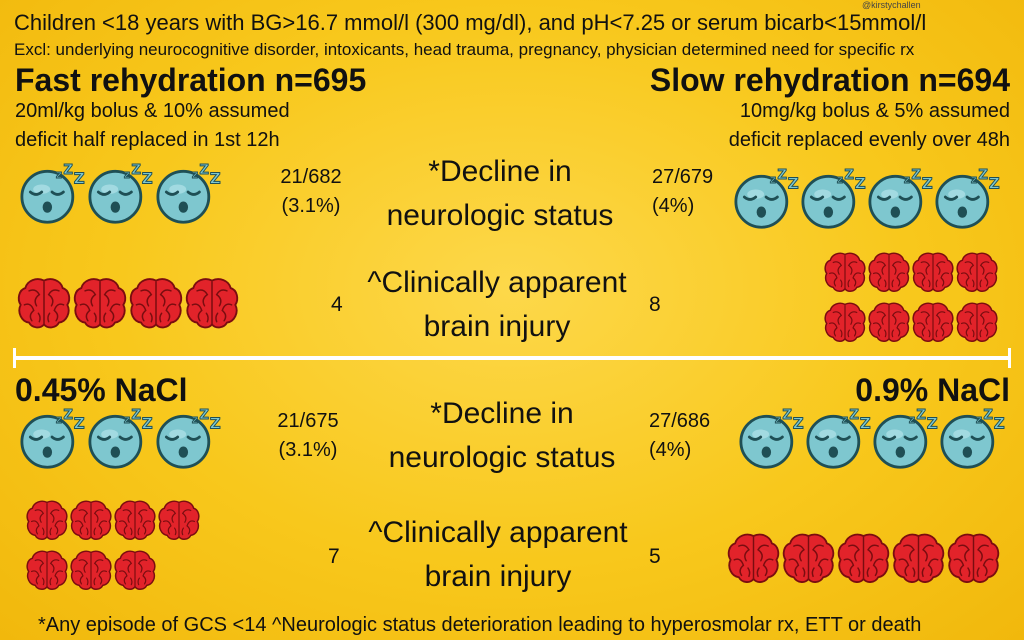 The width and height of the screenshot is (1024, 640). What do you see at coordinates (911, 297) in the screenshot?
I see `slow-injury-icons` at bounding box center [911, 297].